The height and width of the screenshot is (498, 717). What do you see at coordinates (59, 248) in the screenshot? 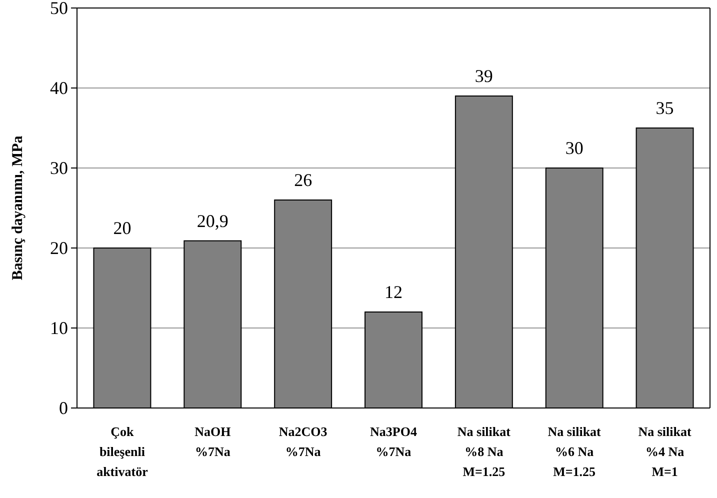
I see `y-tick-label: 20` at bounding box center [59, 248].